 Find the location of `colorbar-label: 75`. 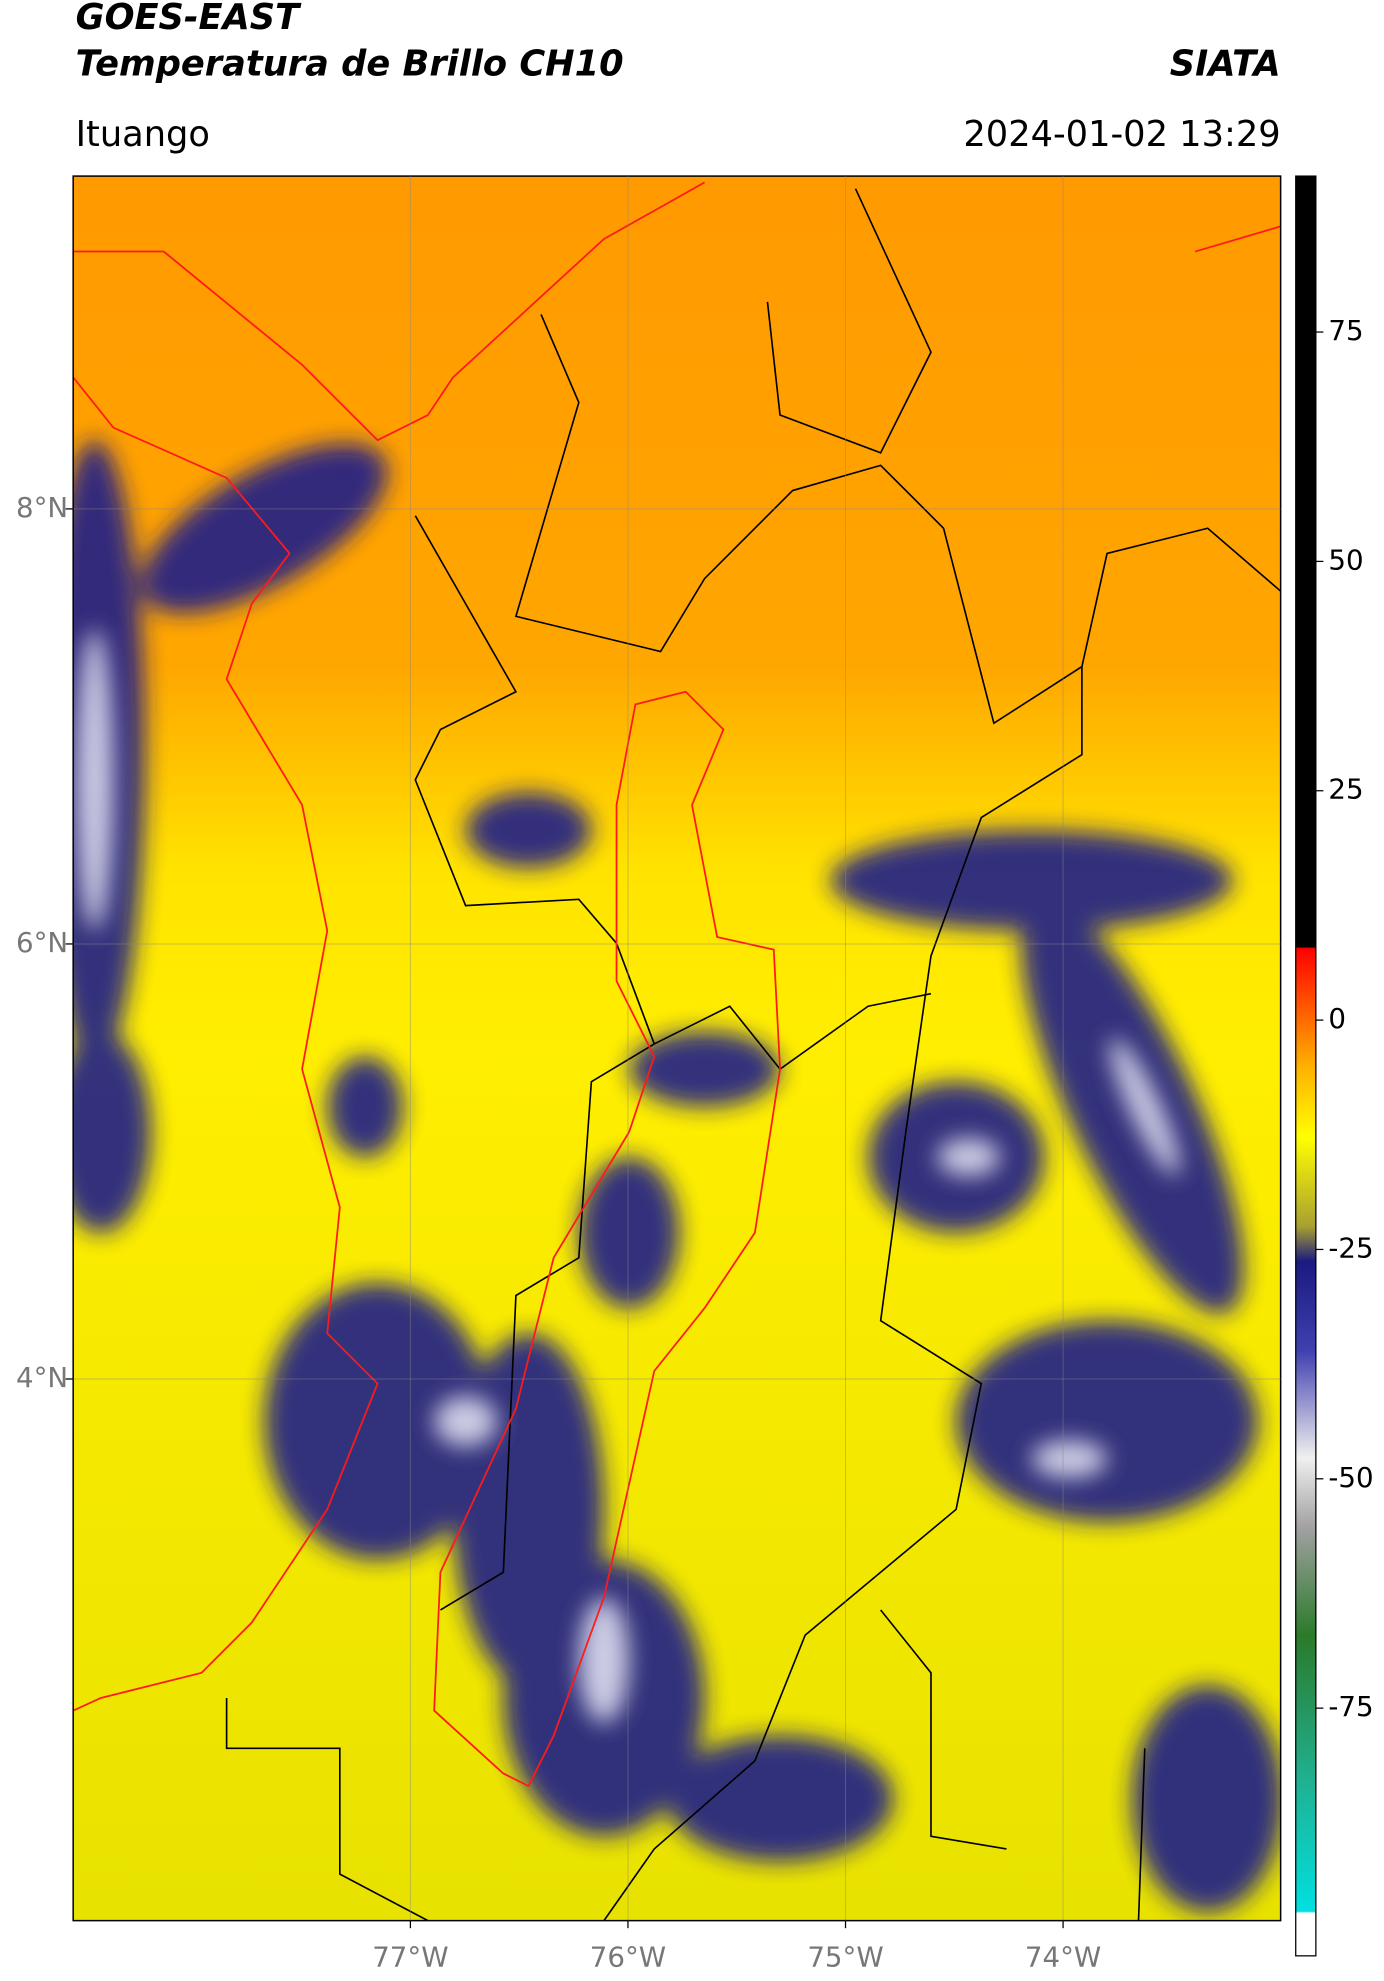

colorbar-label: 75 is located at coordinates (1345, 330).